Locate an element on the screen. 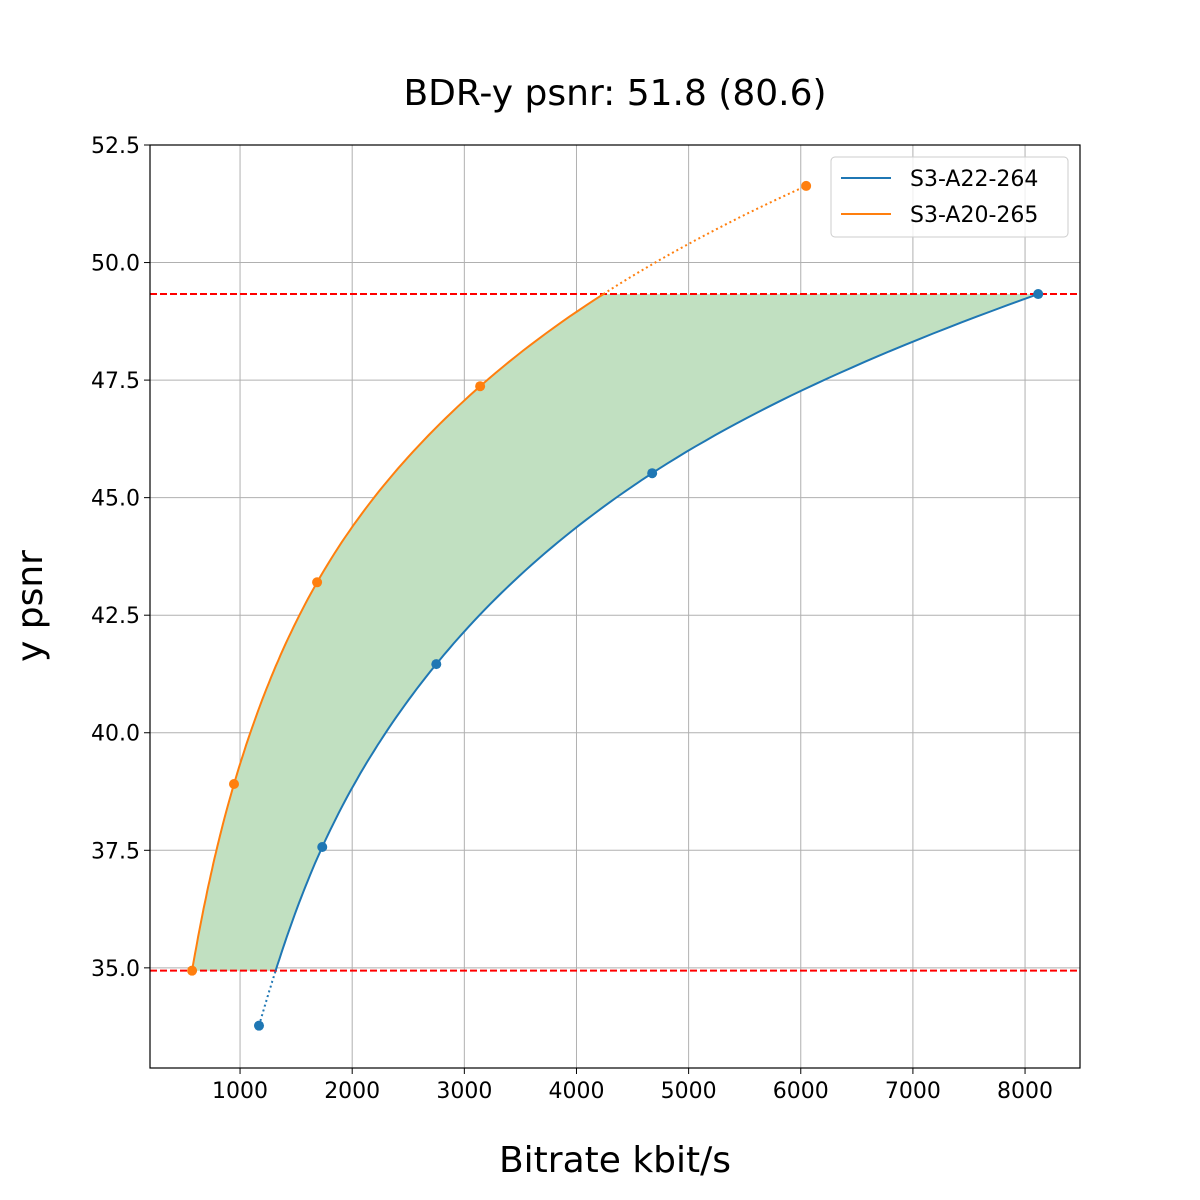 Image resolution: width=1200 pixels, height=1200 pixels. x-tick-label: 4000 is located at coordinates (576, 1091).